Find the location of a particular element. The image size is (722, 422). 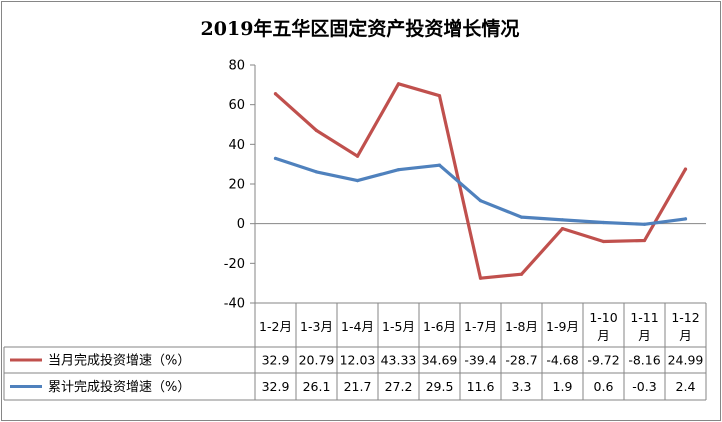

x-tick-label: 1-2月 is located at coordinates (275, 326).